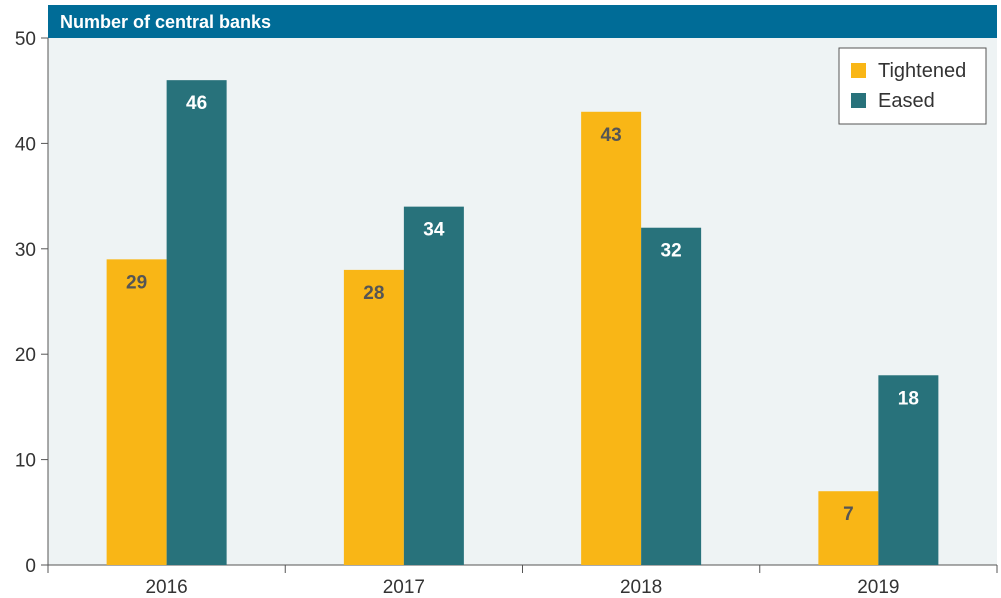  Describe the element at coordinates (434, 230) in the screenshot. I see `data-label-eased-2017: 34` at that location.